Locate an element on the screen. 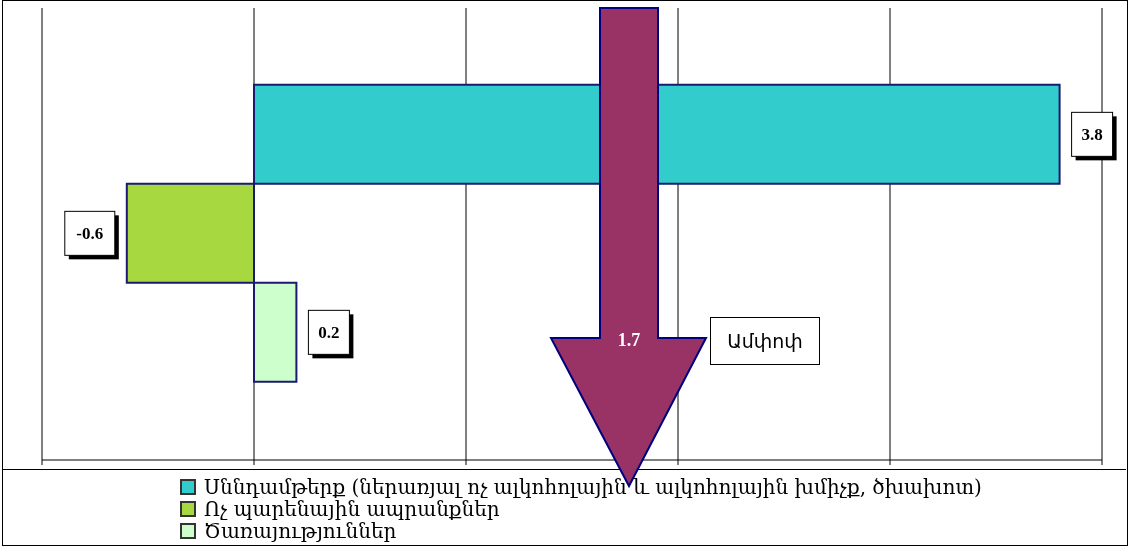 The image size is (1130, 546). data-label: 0.2 is located at coordinates (329, 333).